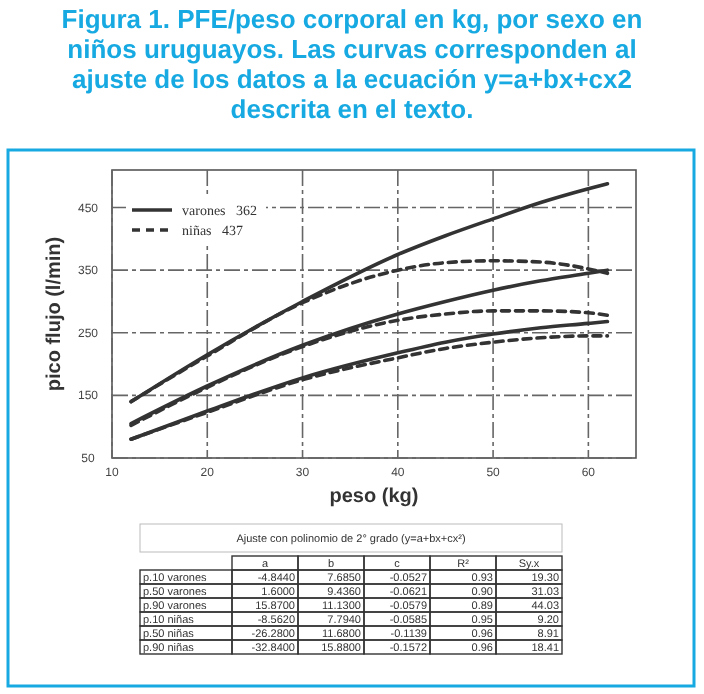  Describe the element at coordinates (374, 497) in the screenshot. I see `x-axis-title: peso (kg)` at that location.